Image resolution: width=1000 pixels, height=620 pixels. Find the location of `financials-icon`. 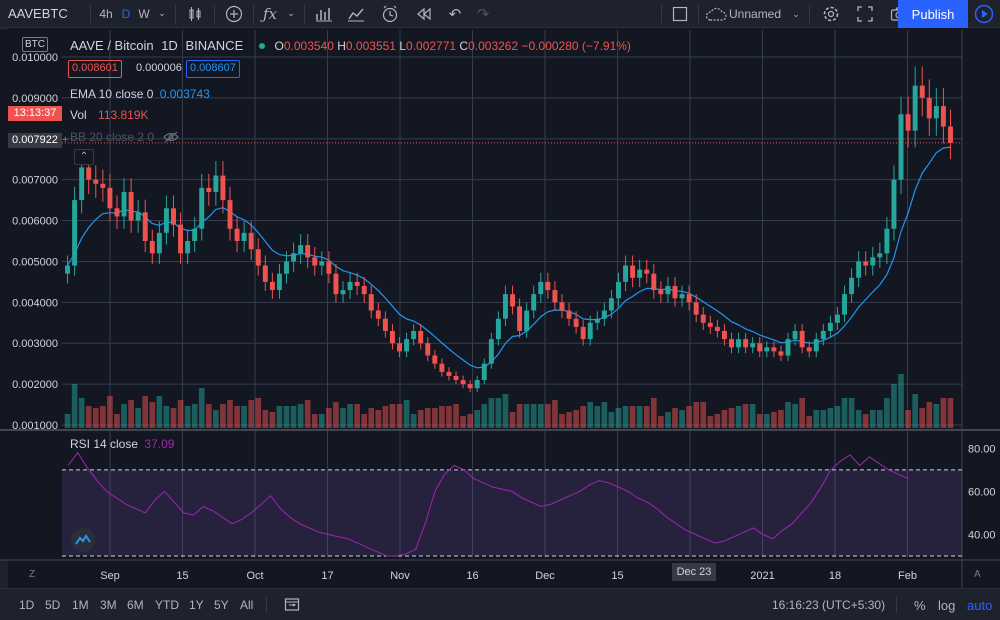

financials-icon is located at coordinates (356, 14).